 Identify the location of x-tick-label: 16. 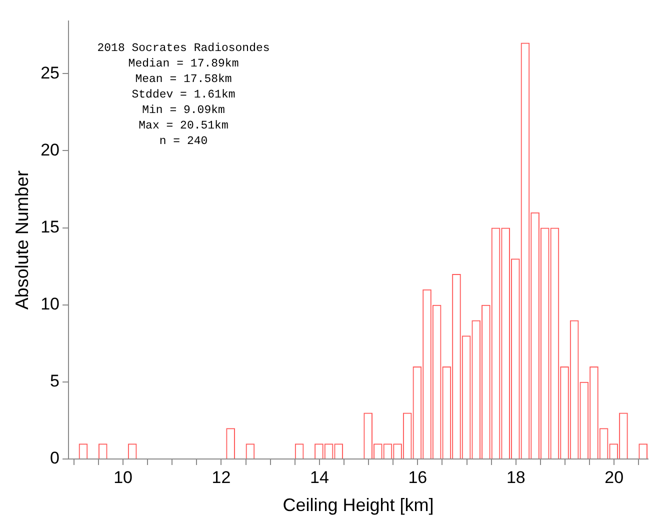
(418, 477).